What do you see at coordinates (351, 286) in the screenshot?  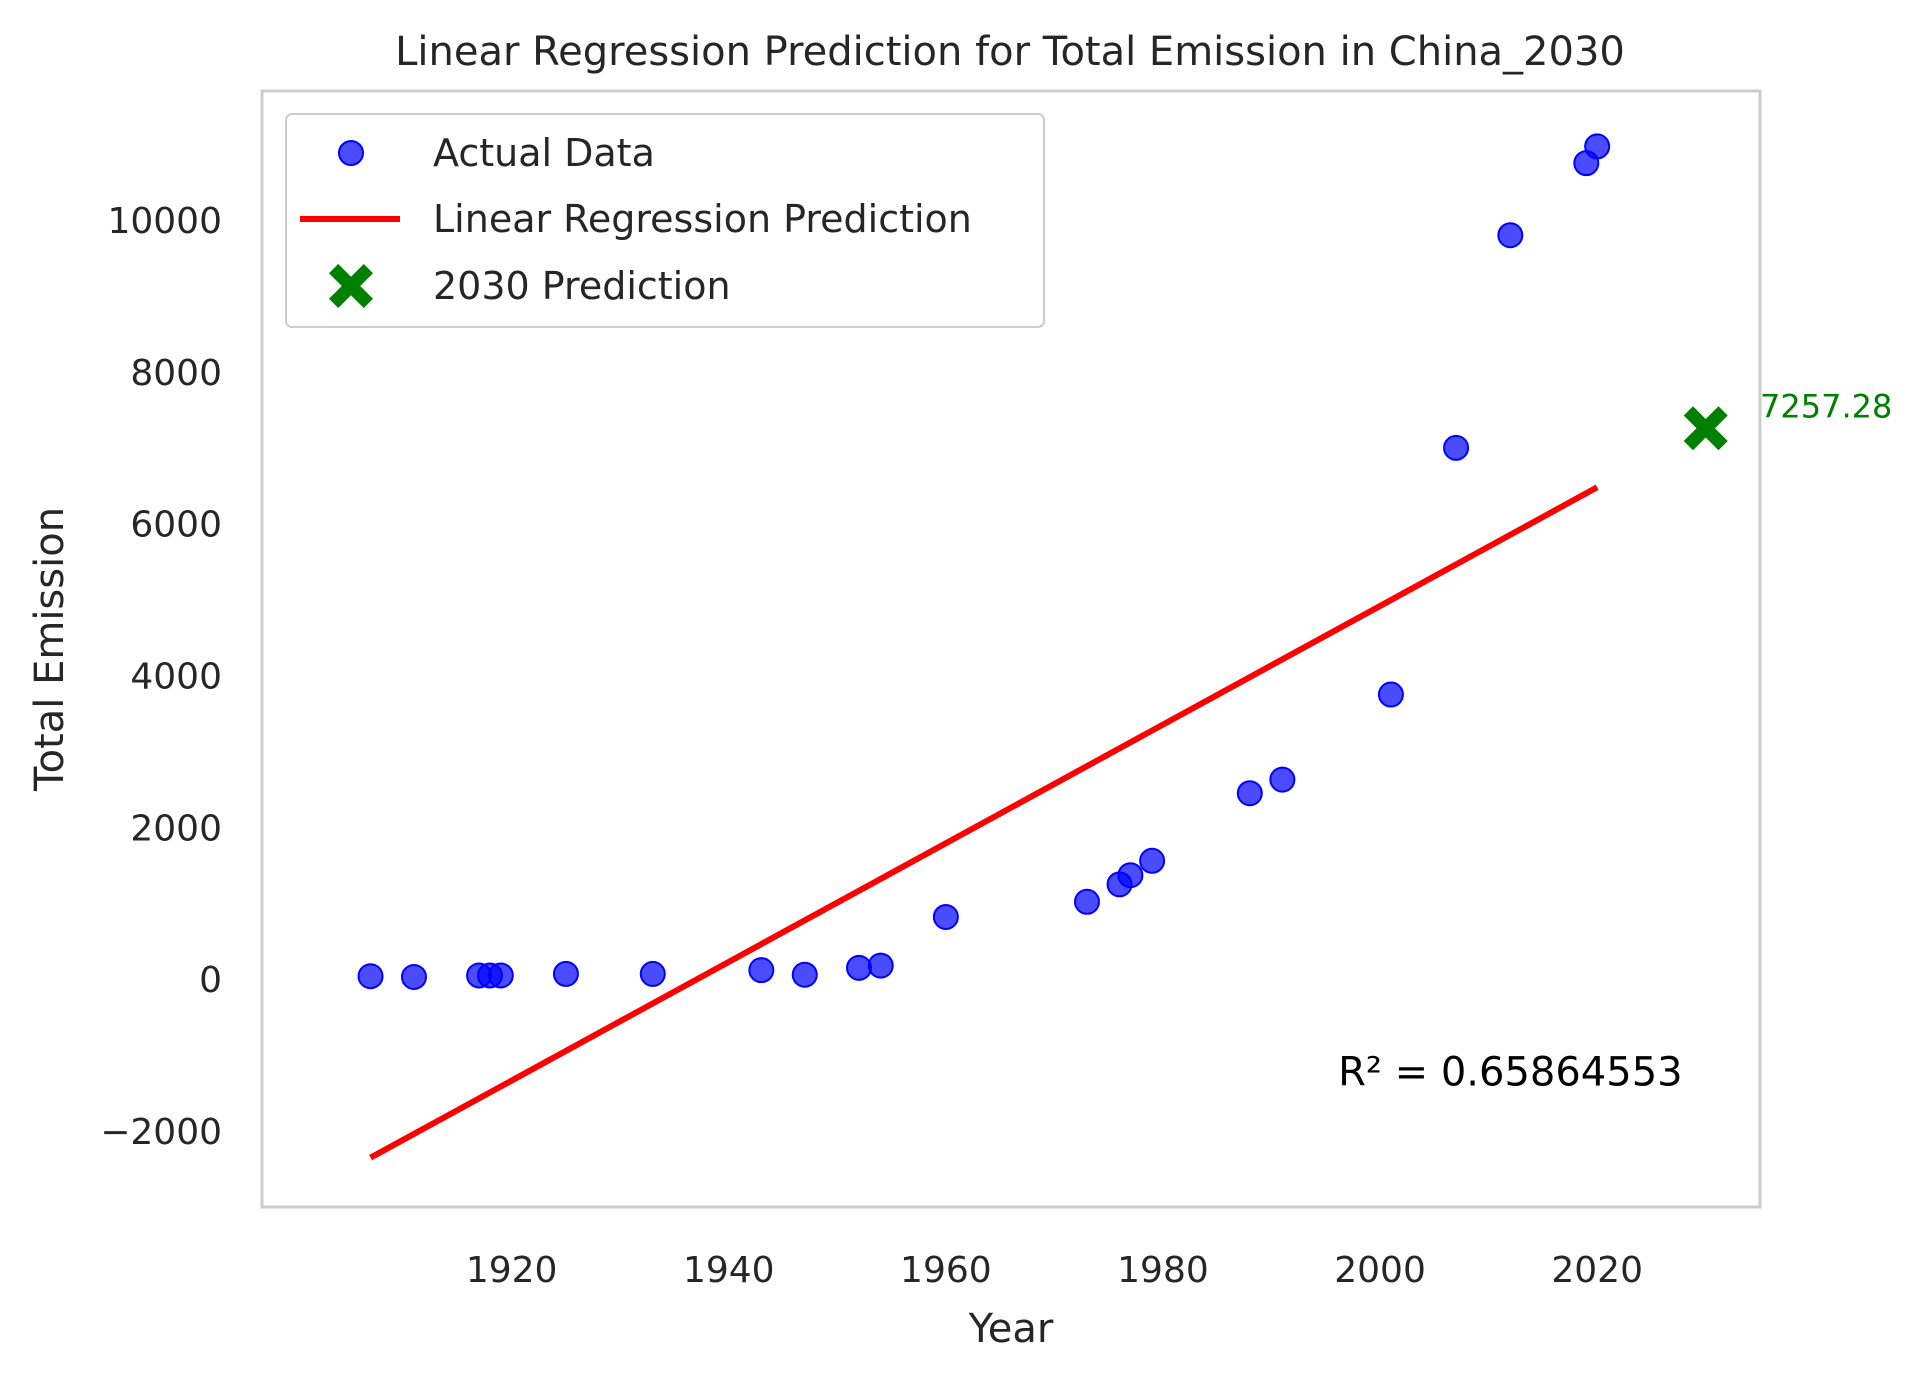 I see `legend-marker-prediction` at bounding box center [351, 286].